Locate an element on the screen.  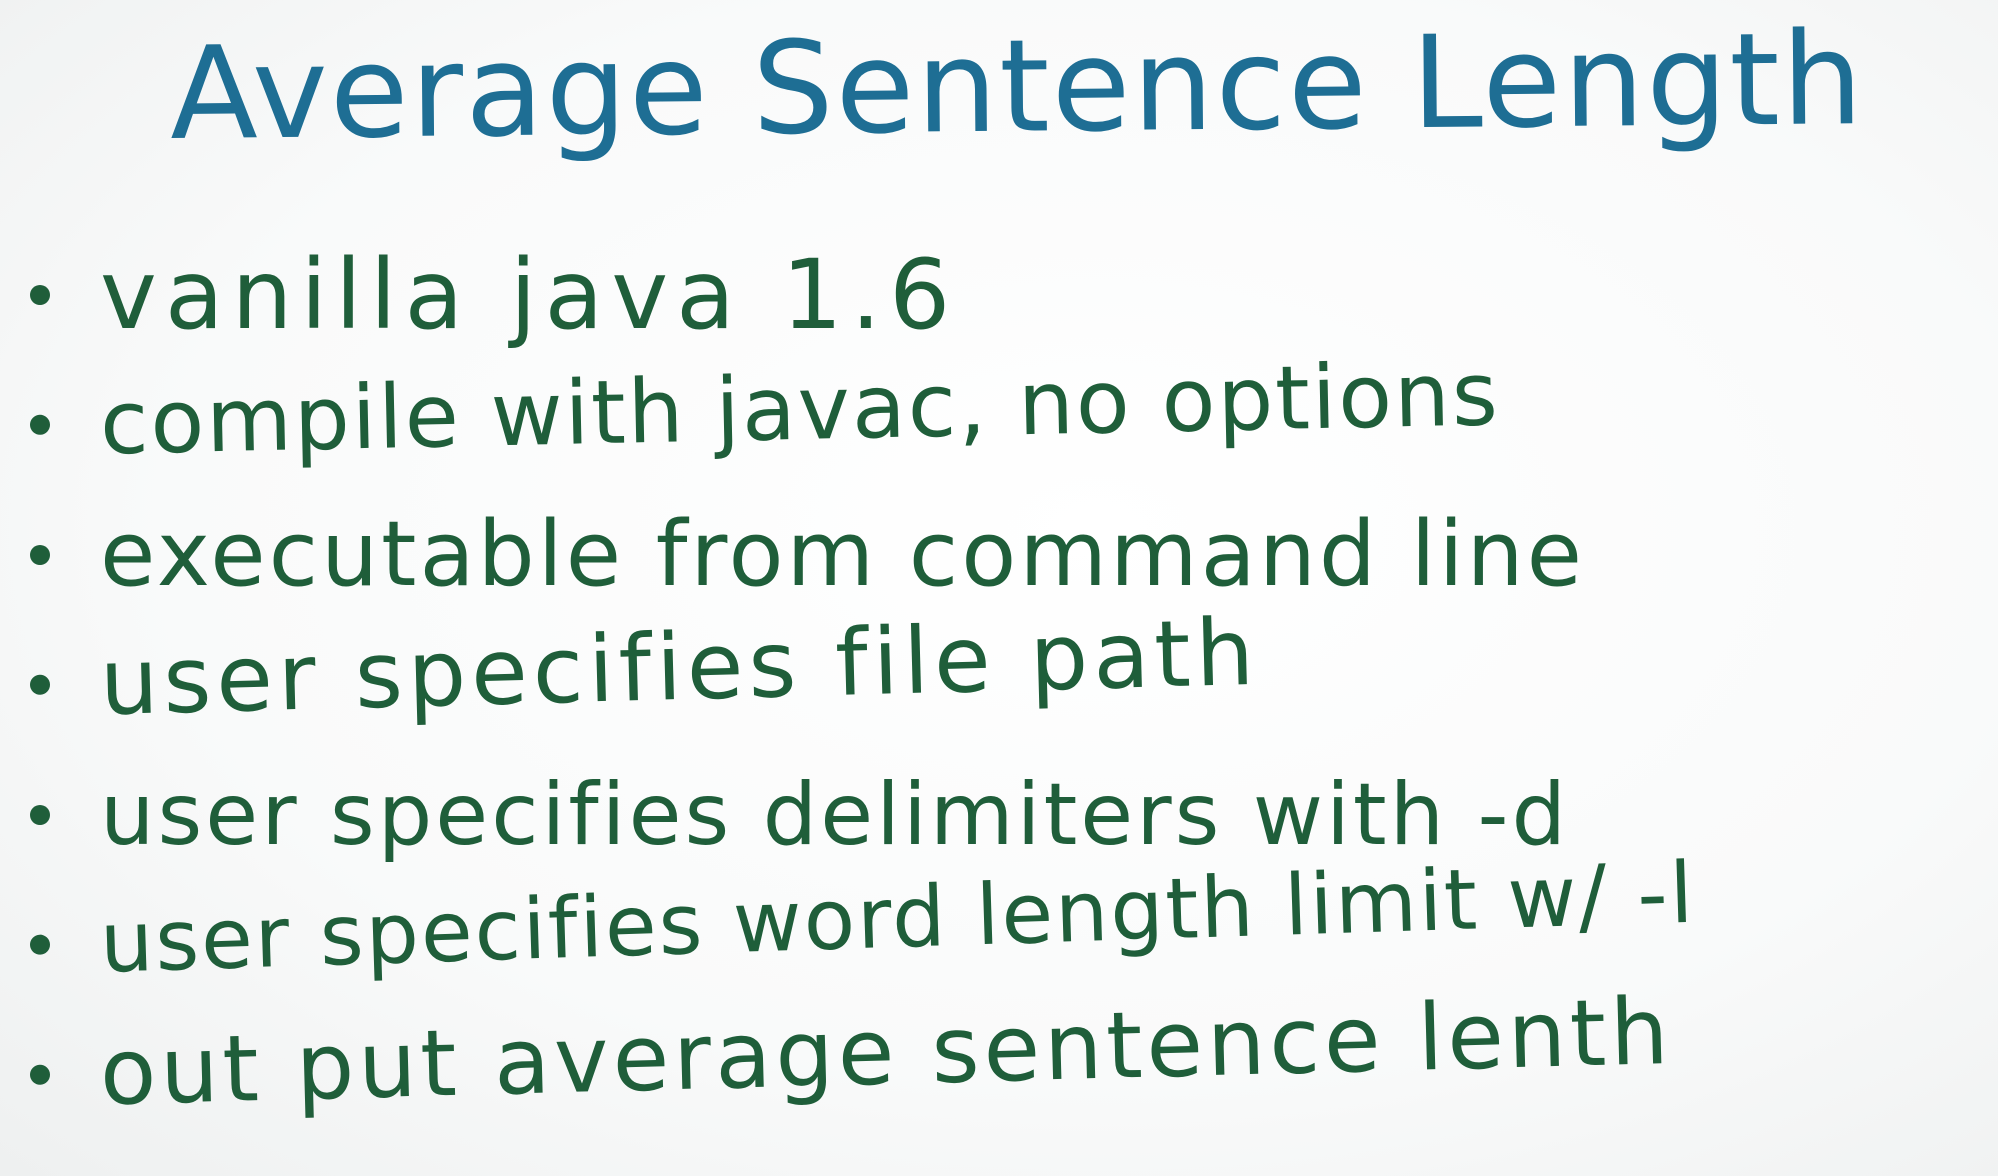
list-item-text: vanilla java 1.6 is located at coordinates (529, 295).